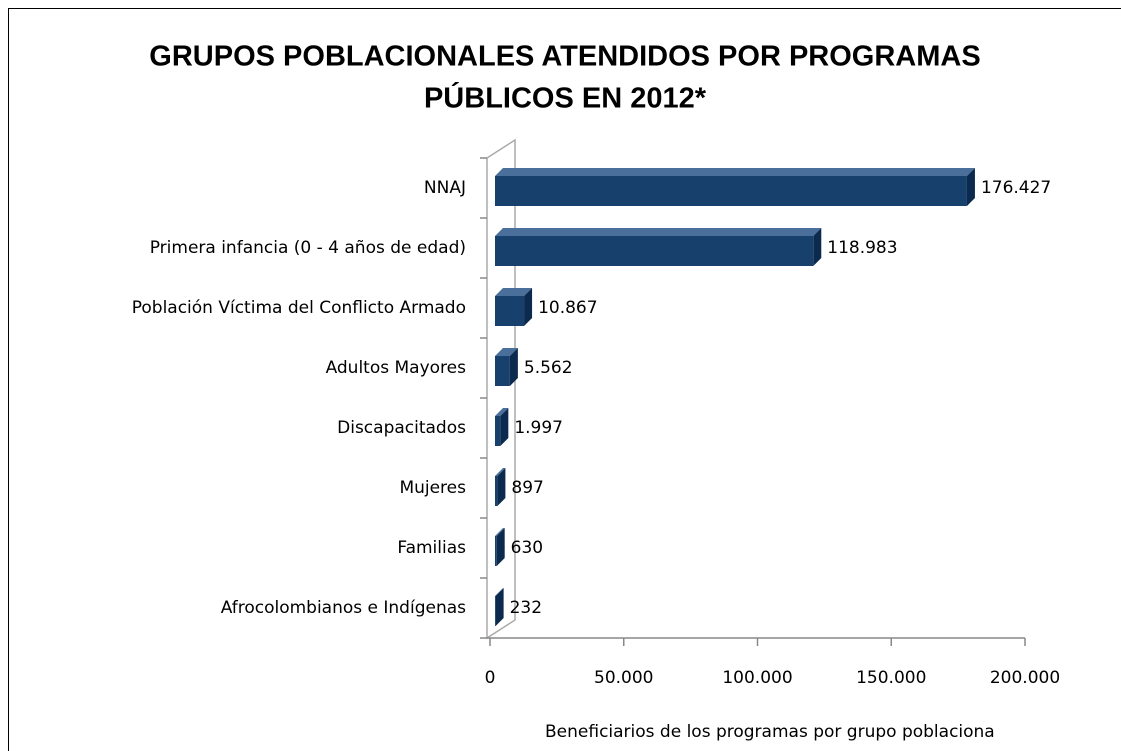 The height and width of the screenshot is (751, 1121). I want to click on y-tick-label: Primera infancia (0 - 4 años de edad), so click(308, 248).